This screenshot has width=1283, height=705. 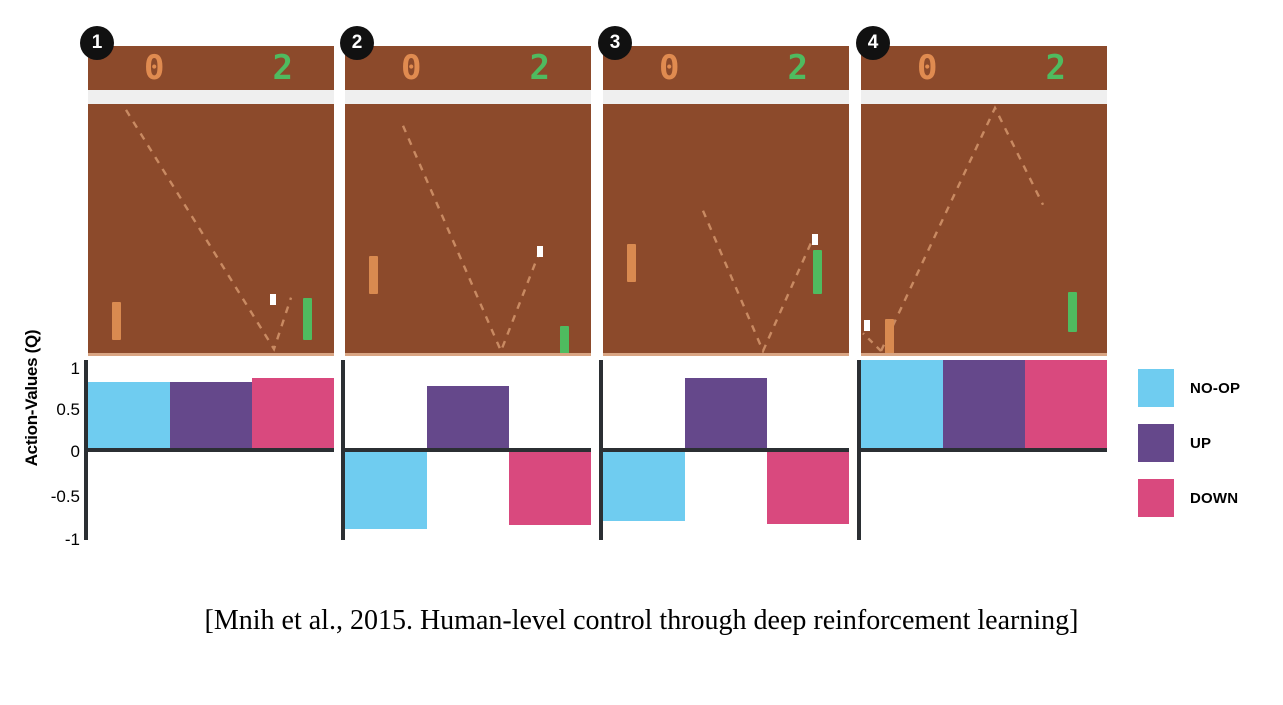 I want to click on legend: NO-OP UP DOWN, so click(x=1208, y=448).